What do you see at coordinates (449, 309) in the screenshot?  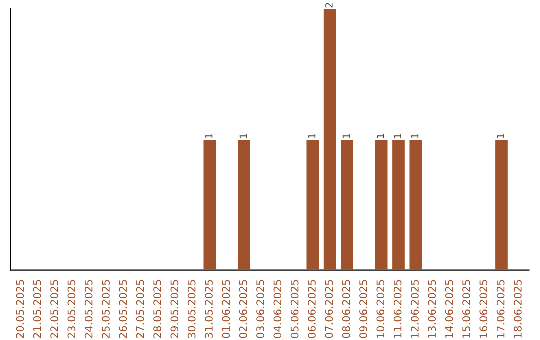 I see `x-tick-label: 14.06.2025` at bounding box center [449, 309].